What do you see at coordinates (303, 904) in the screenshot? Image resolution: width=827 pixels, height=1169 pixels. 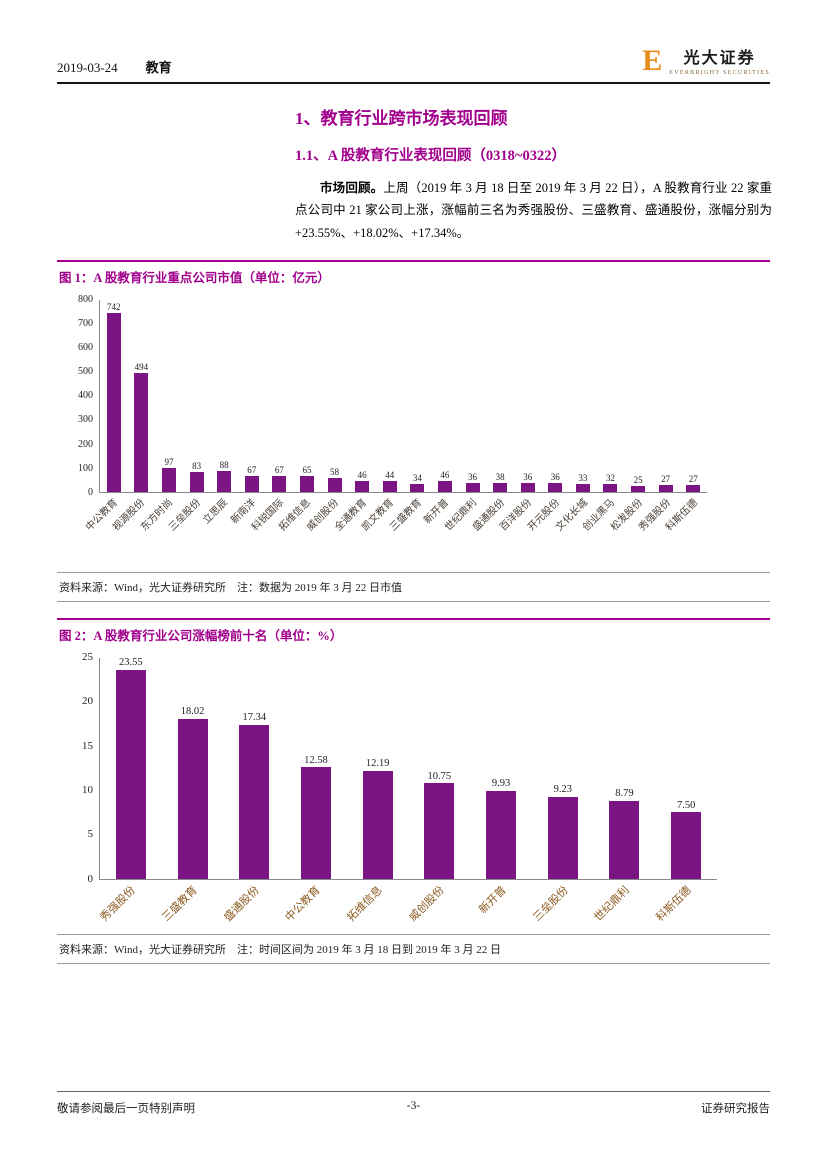 I see `x-axis-label: 中公教育` at bounding box center [303, 904].